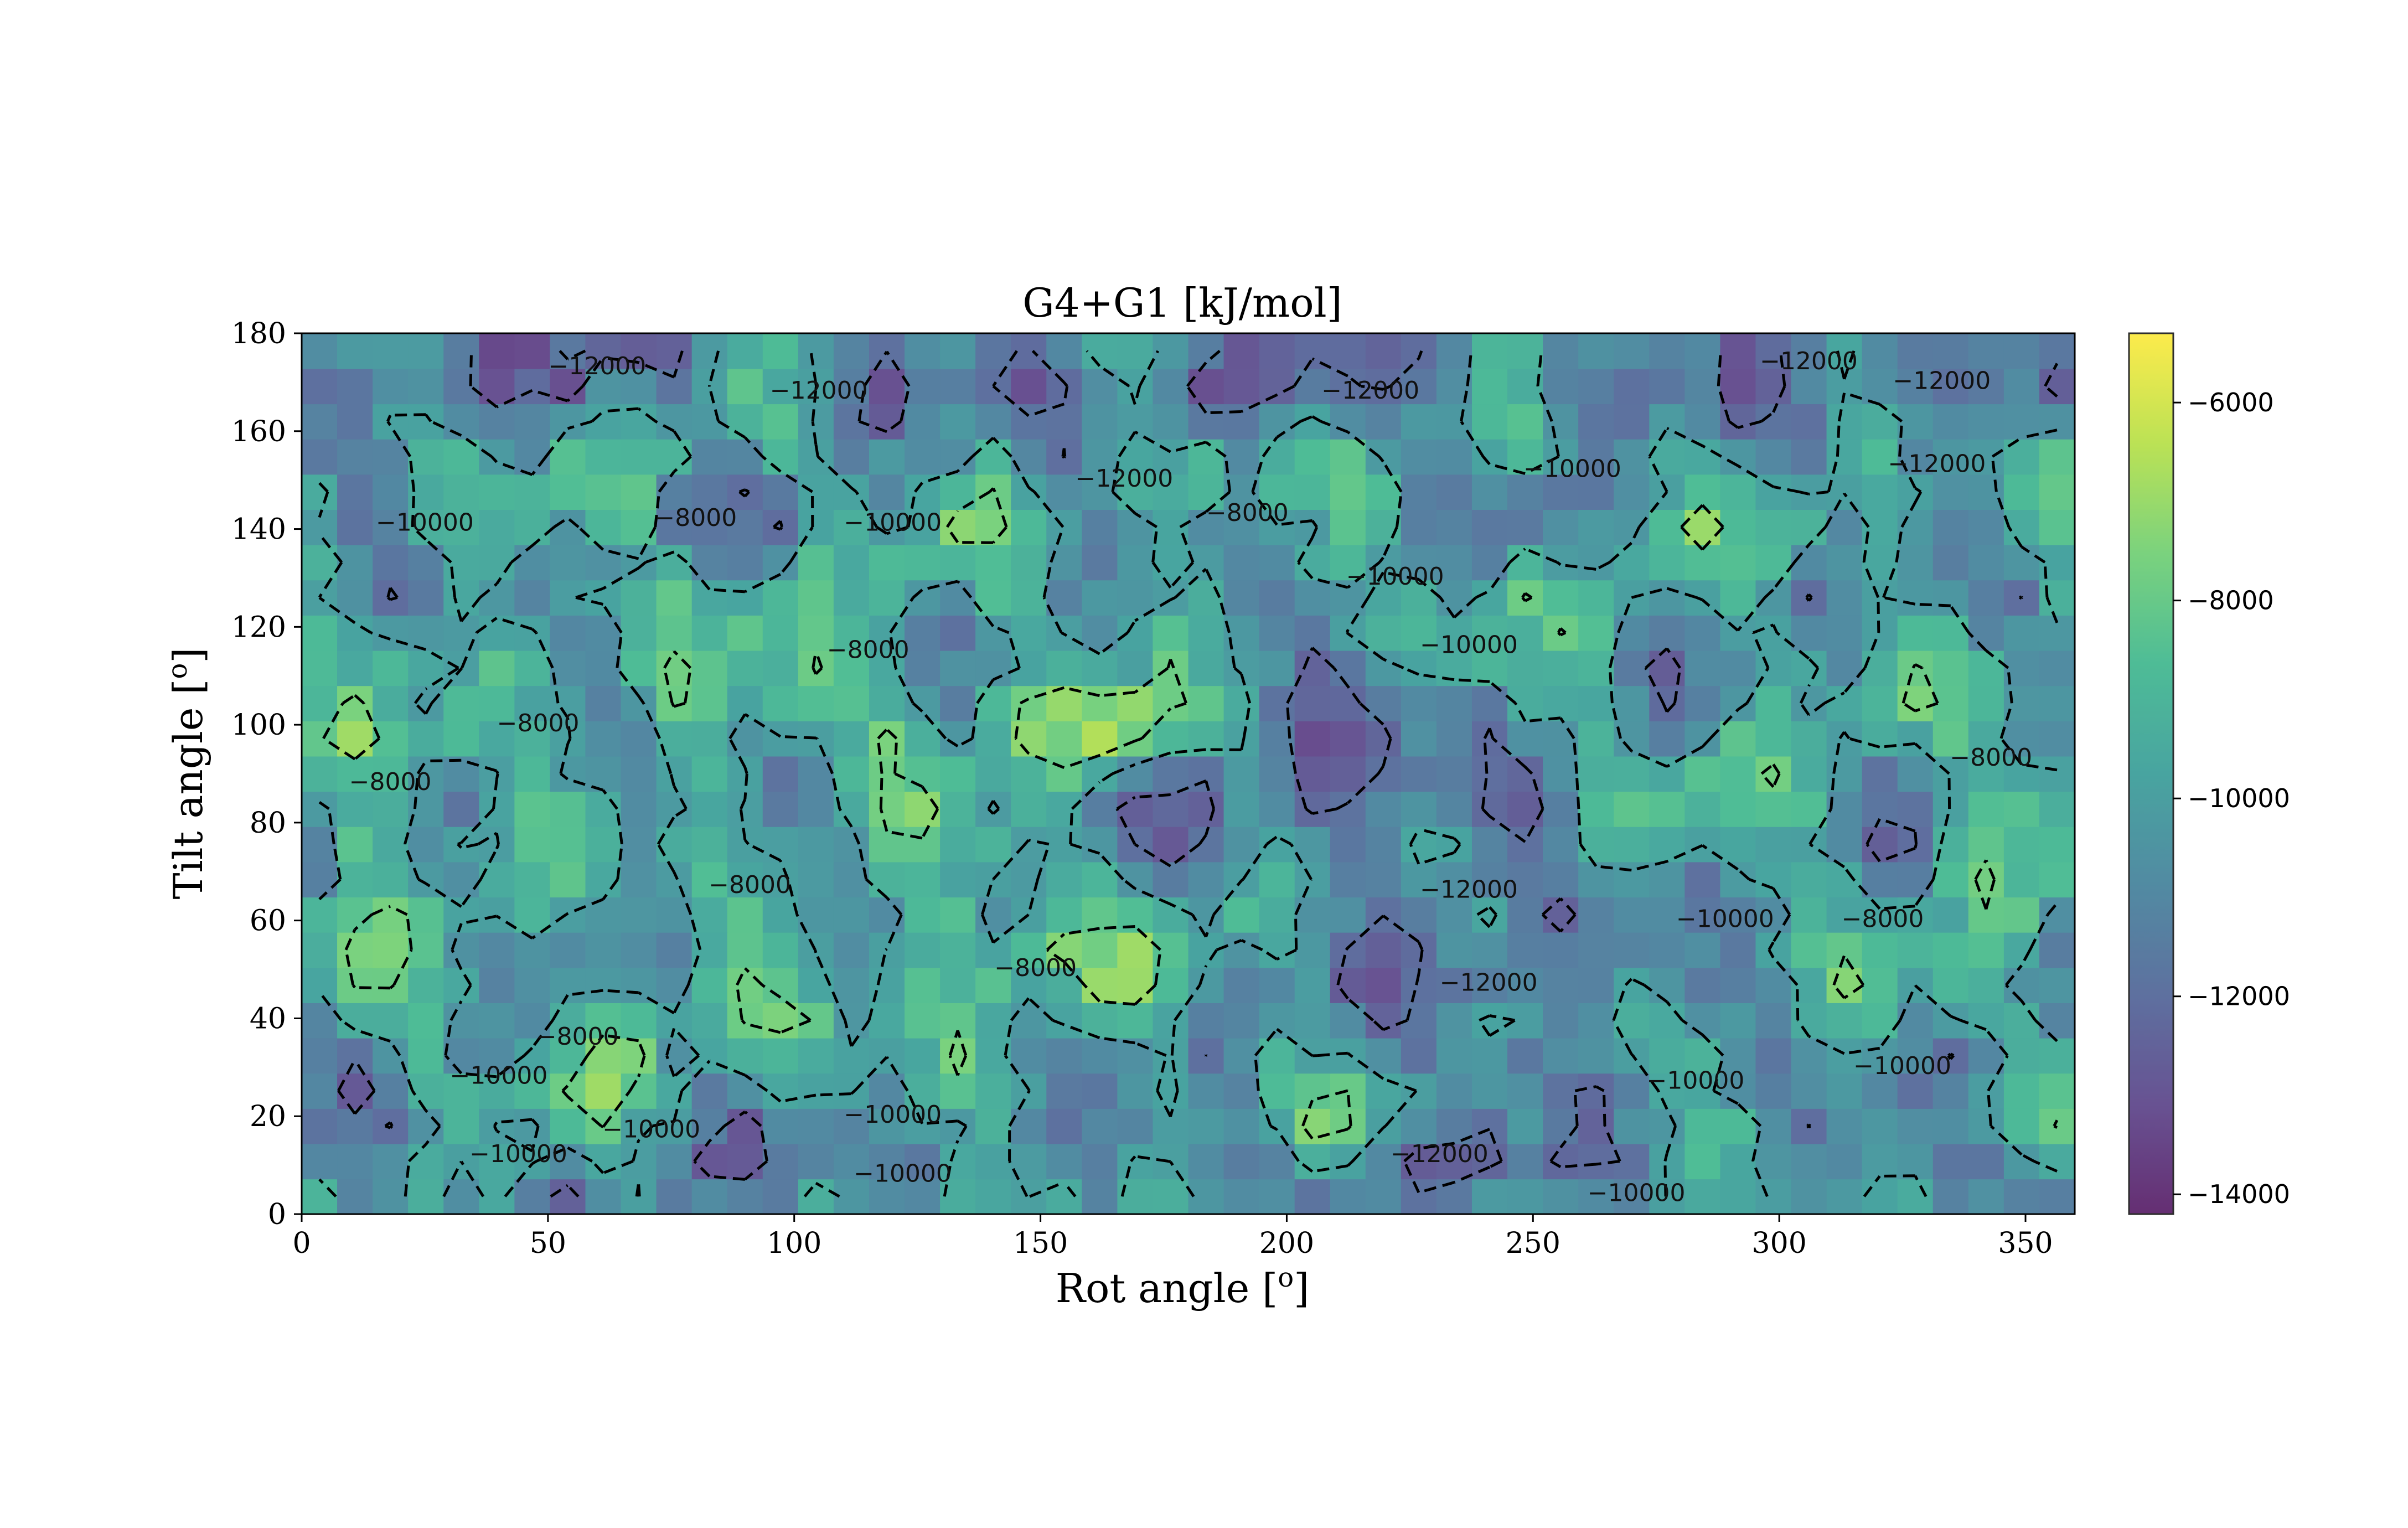  What do you see at coordinates (425, 523) in the screenshot?
I see `contour-label: −10000` at bounding box center [425, 523].